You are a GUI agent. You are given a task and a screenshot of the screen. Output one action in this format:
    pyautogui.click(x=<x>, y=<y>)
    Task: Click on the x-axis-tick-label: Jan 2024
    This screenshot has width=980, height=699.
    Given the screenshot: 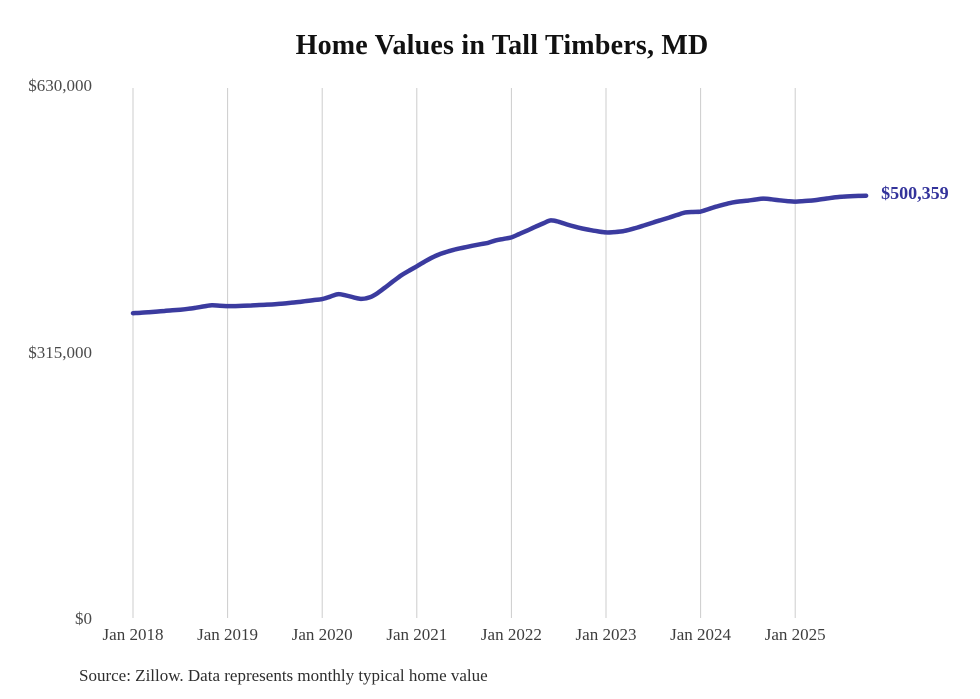 What is the action you would take?
    pyautogui.click(x=701, y=634)
    